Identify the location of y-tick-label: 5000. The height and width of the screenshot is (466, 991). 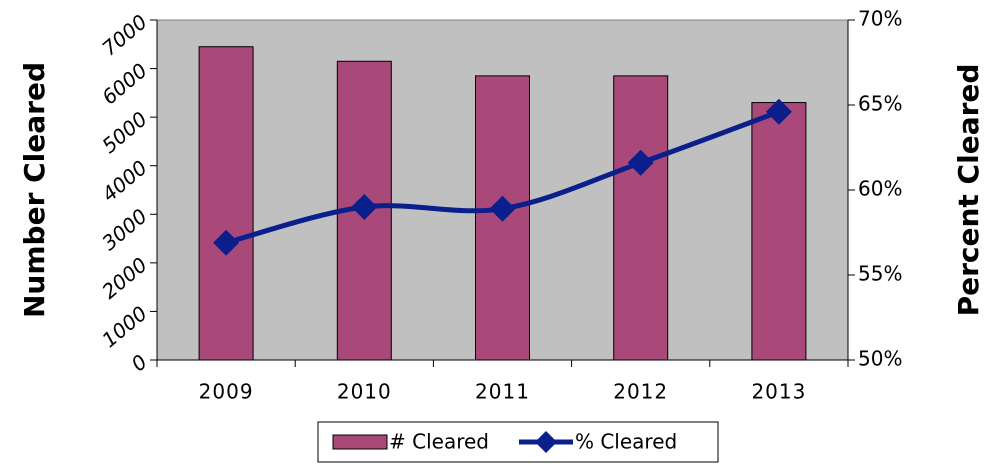
(124, 132).